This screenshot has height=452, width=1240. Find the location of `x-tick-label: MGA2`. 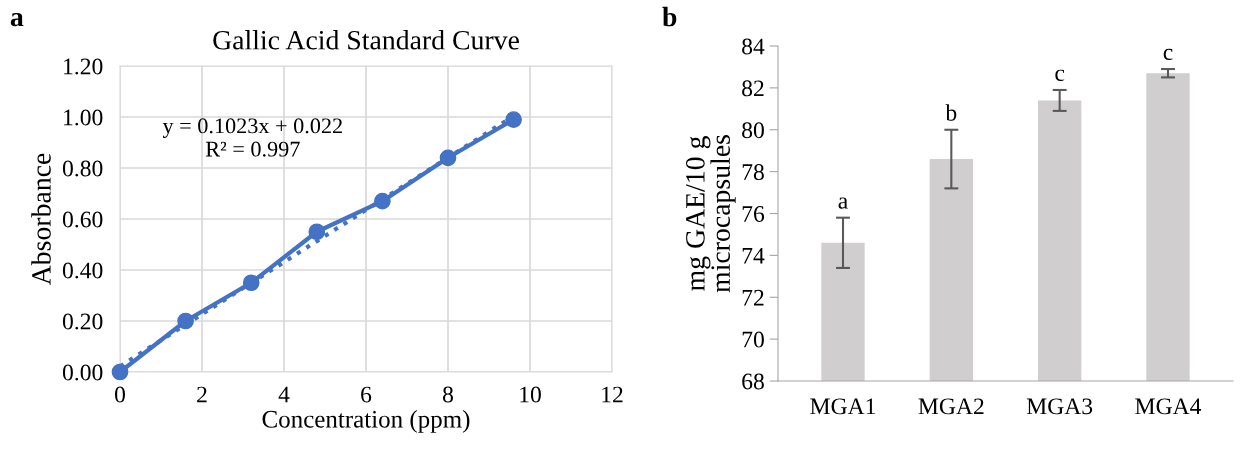

x-tick-label: MGA2 is located at coordinates (951, 406).